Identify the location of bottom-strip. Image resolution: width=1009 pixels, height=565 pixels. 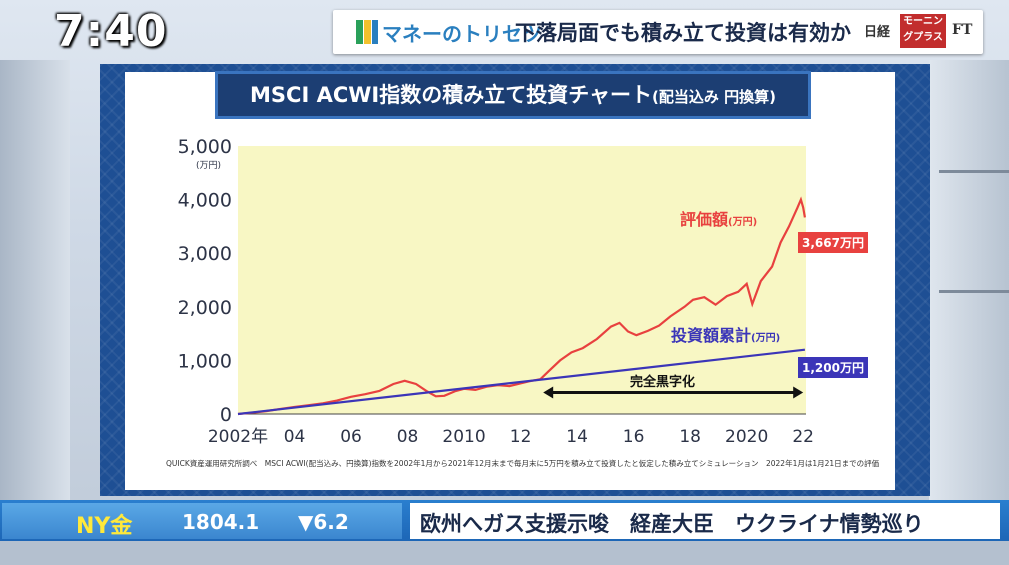
(504, 553).